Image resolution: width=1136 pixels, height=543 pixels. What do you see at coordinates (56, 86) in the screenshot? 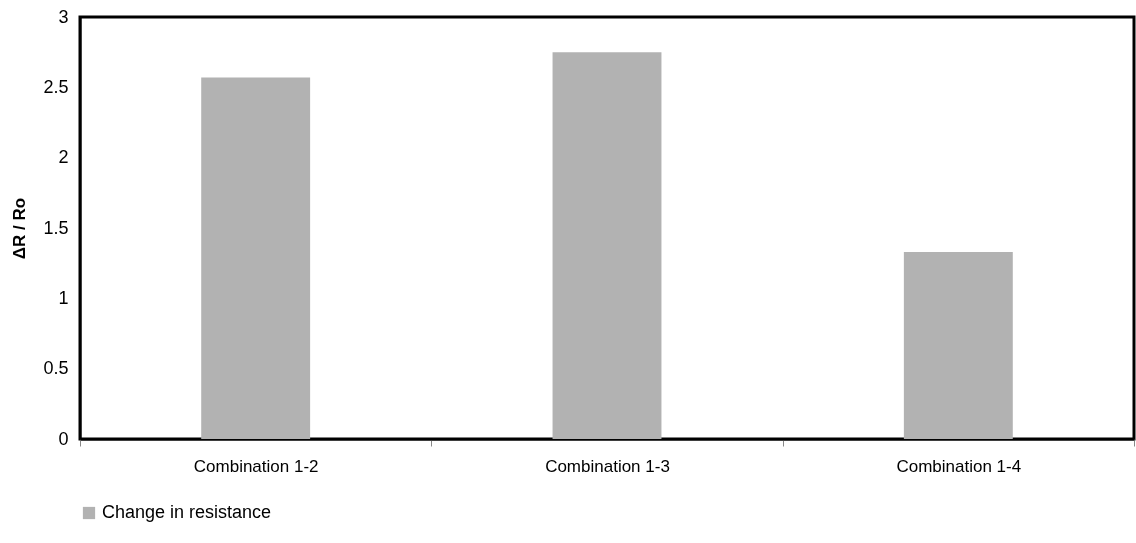
I see `y-tick-label: 2.5` at bounding box center [56, 86].